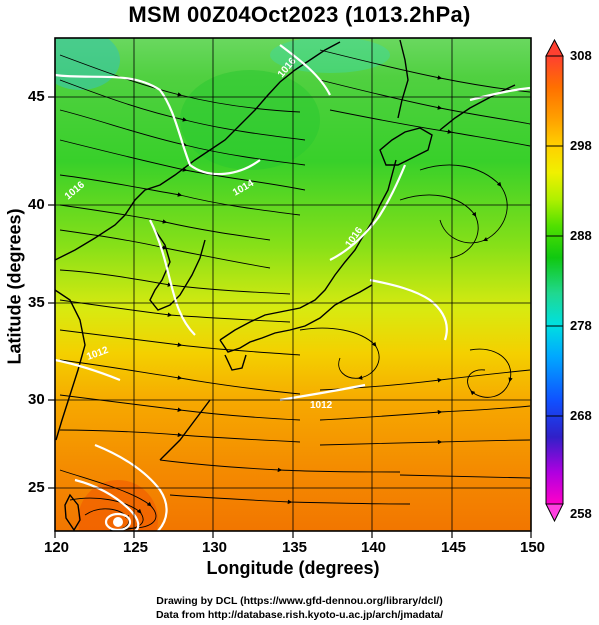 The width and height of the screenshot is (599, 625). Describe the element at coordinates (374, 547) in the screenshot. I see `x-tick-label: 140` at that location.